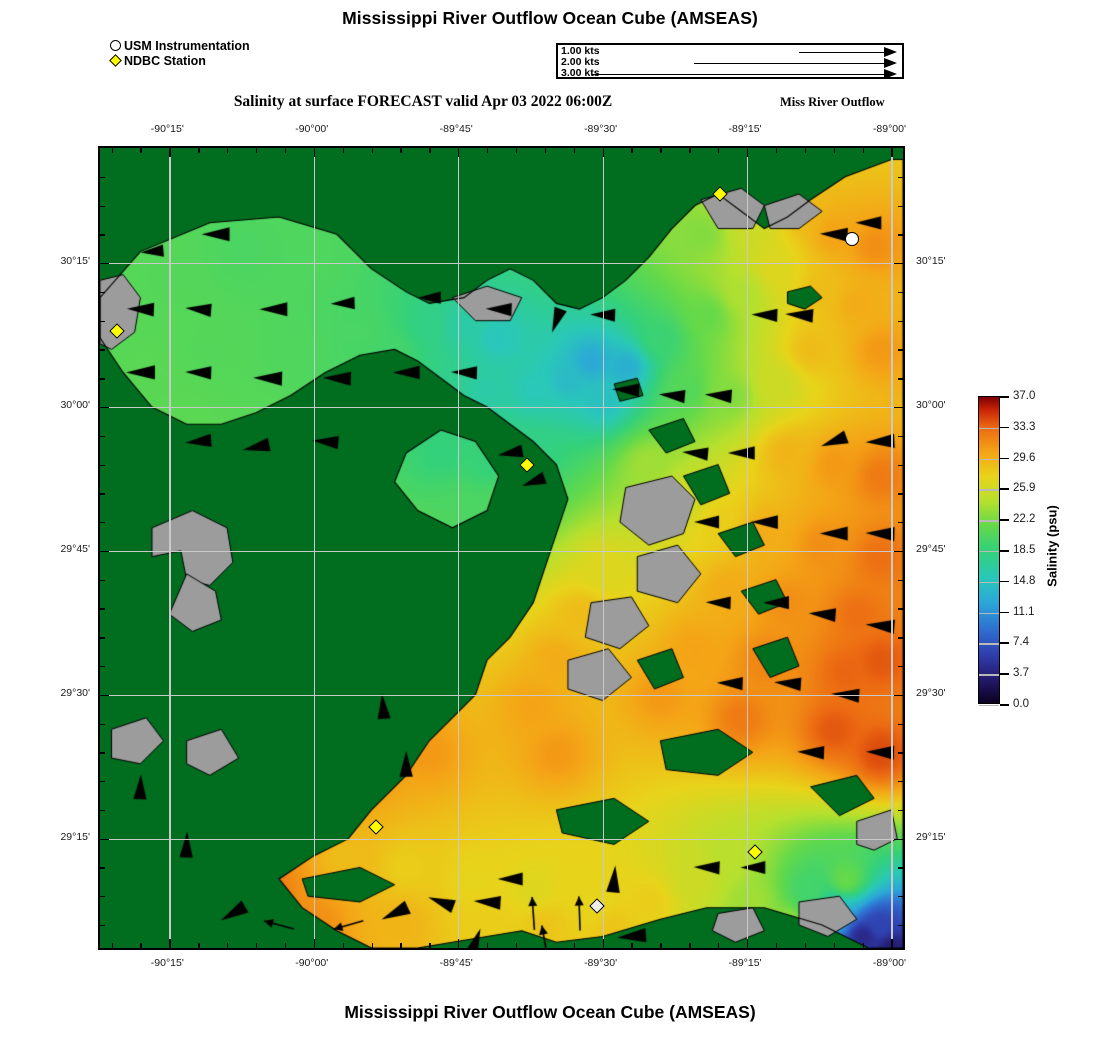 Image resolution: width=1100 pixels, height=1050 pixels. I want to click on usm-instrumentation-site, so click(851, 239).